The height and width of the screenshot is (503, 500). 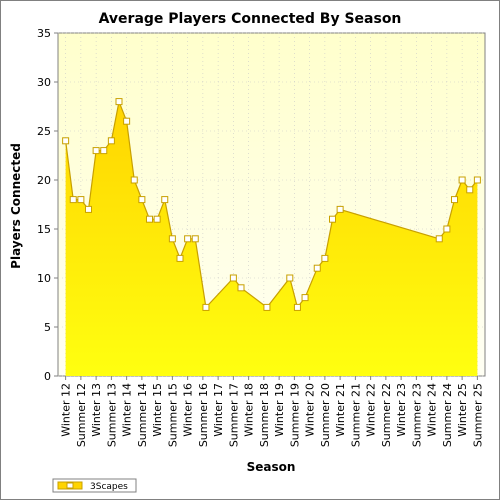 What do you see at coordinates (47, 327) in the screenshot?
I see `y-tick-label: 5` at bounding box center [47, 327].